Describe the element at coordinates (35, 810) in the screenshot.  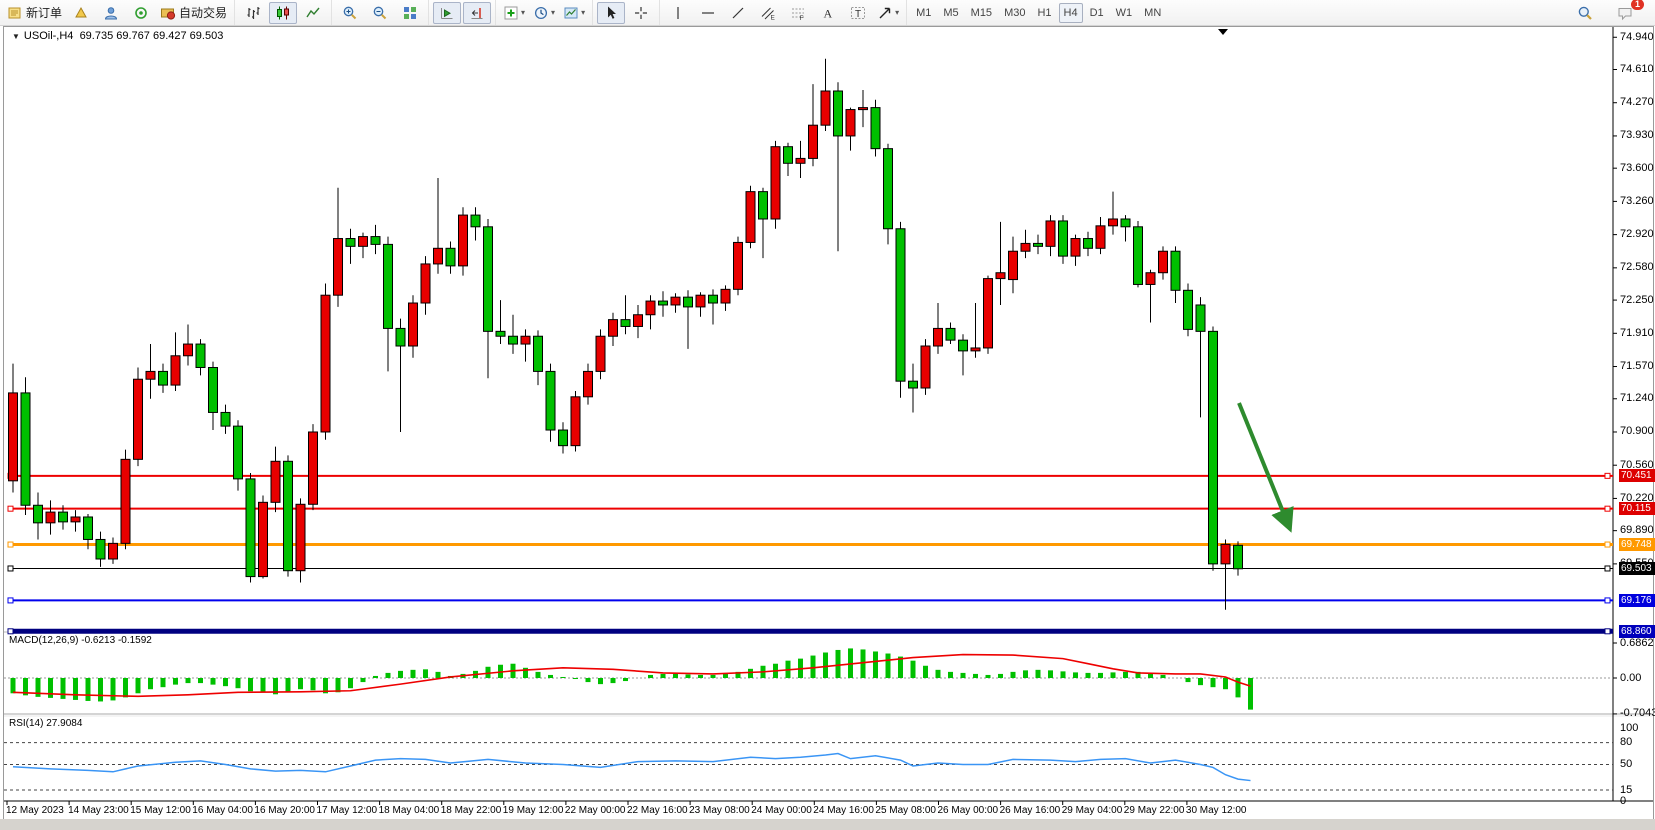
I see `date-axis-label: 12 May 2023` at that location.